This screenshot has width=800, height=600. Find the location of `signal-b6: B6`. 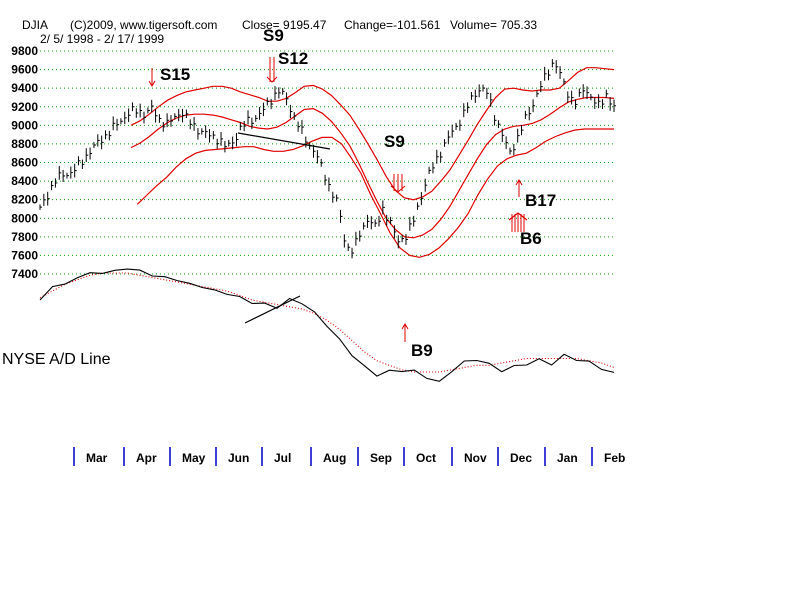

signal-b6: B6 is located at coordinates (525, 230).